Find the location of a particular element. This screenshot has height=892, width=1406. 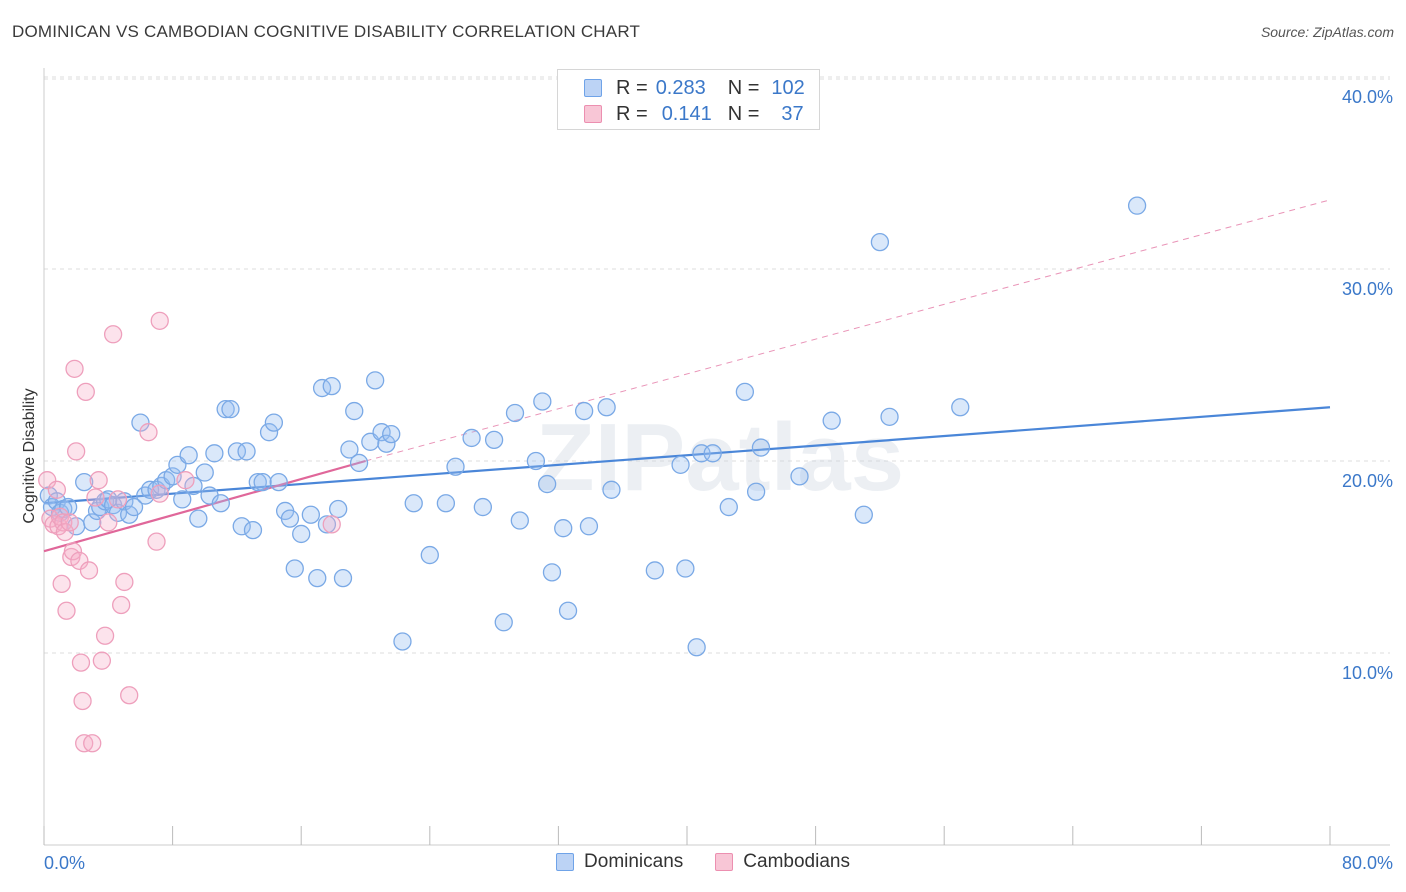

series-legend-dominicans: Dominicans is located at coordinates (619, 862).